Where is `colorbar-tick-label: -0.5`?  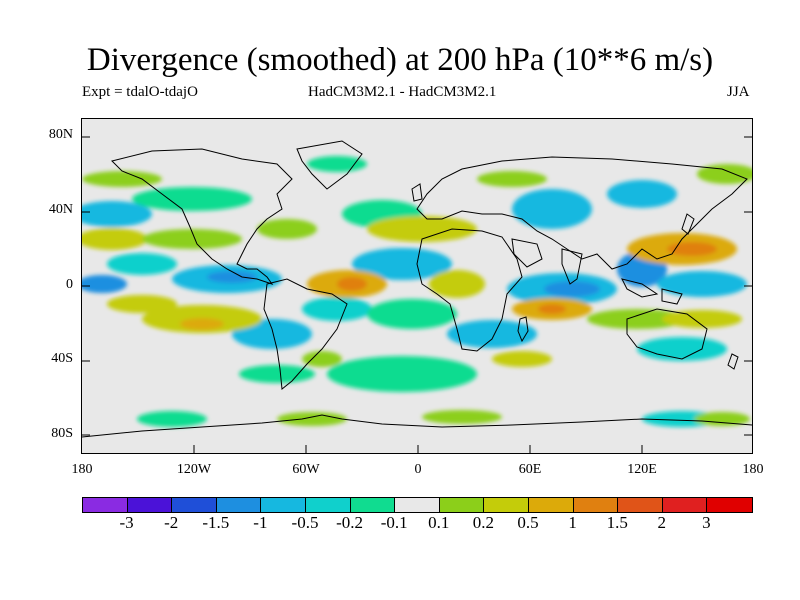
colorbar-tick-label: -0.5 is located at coordinates (305, 522).